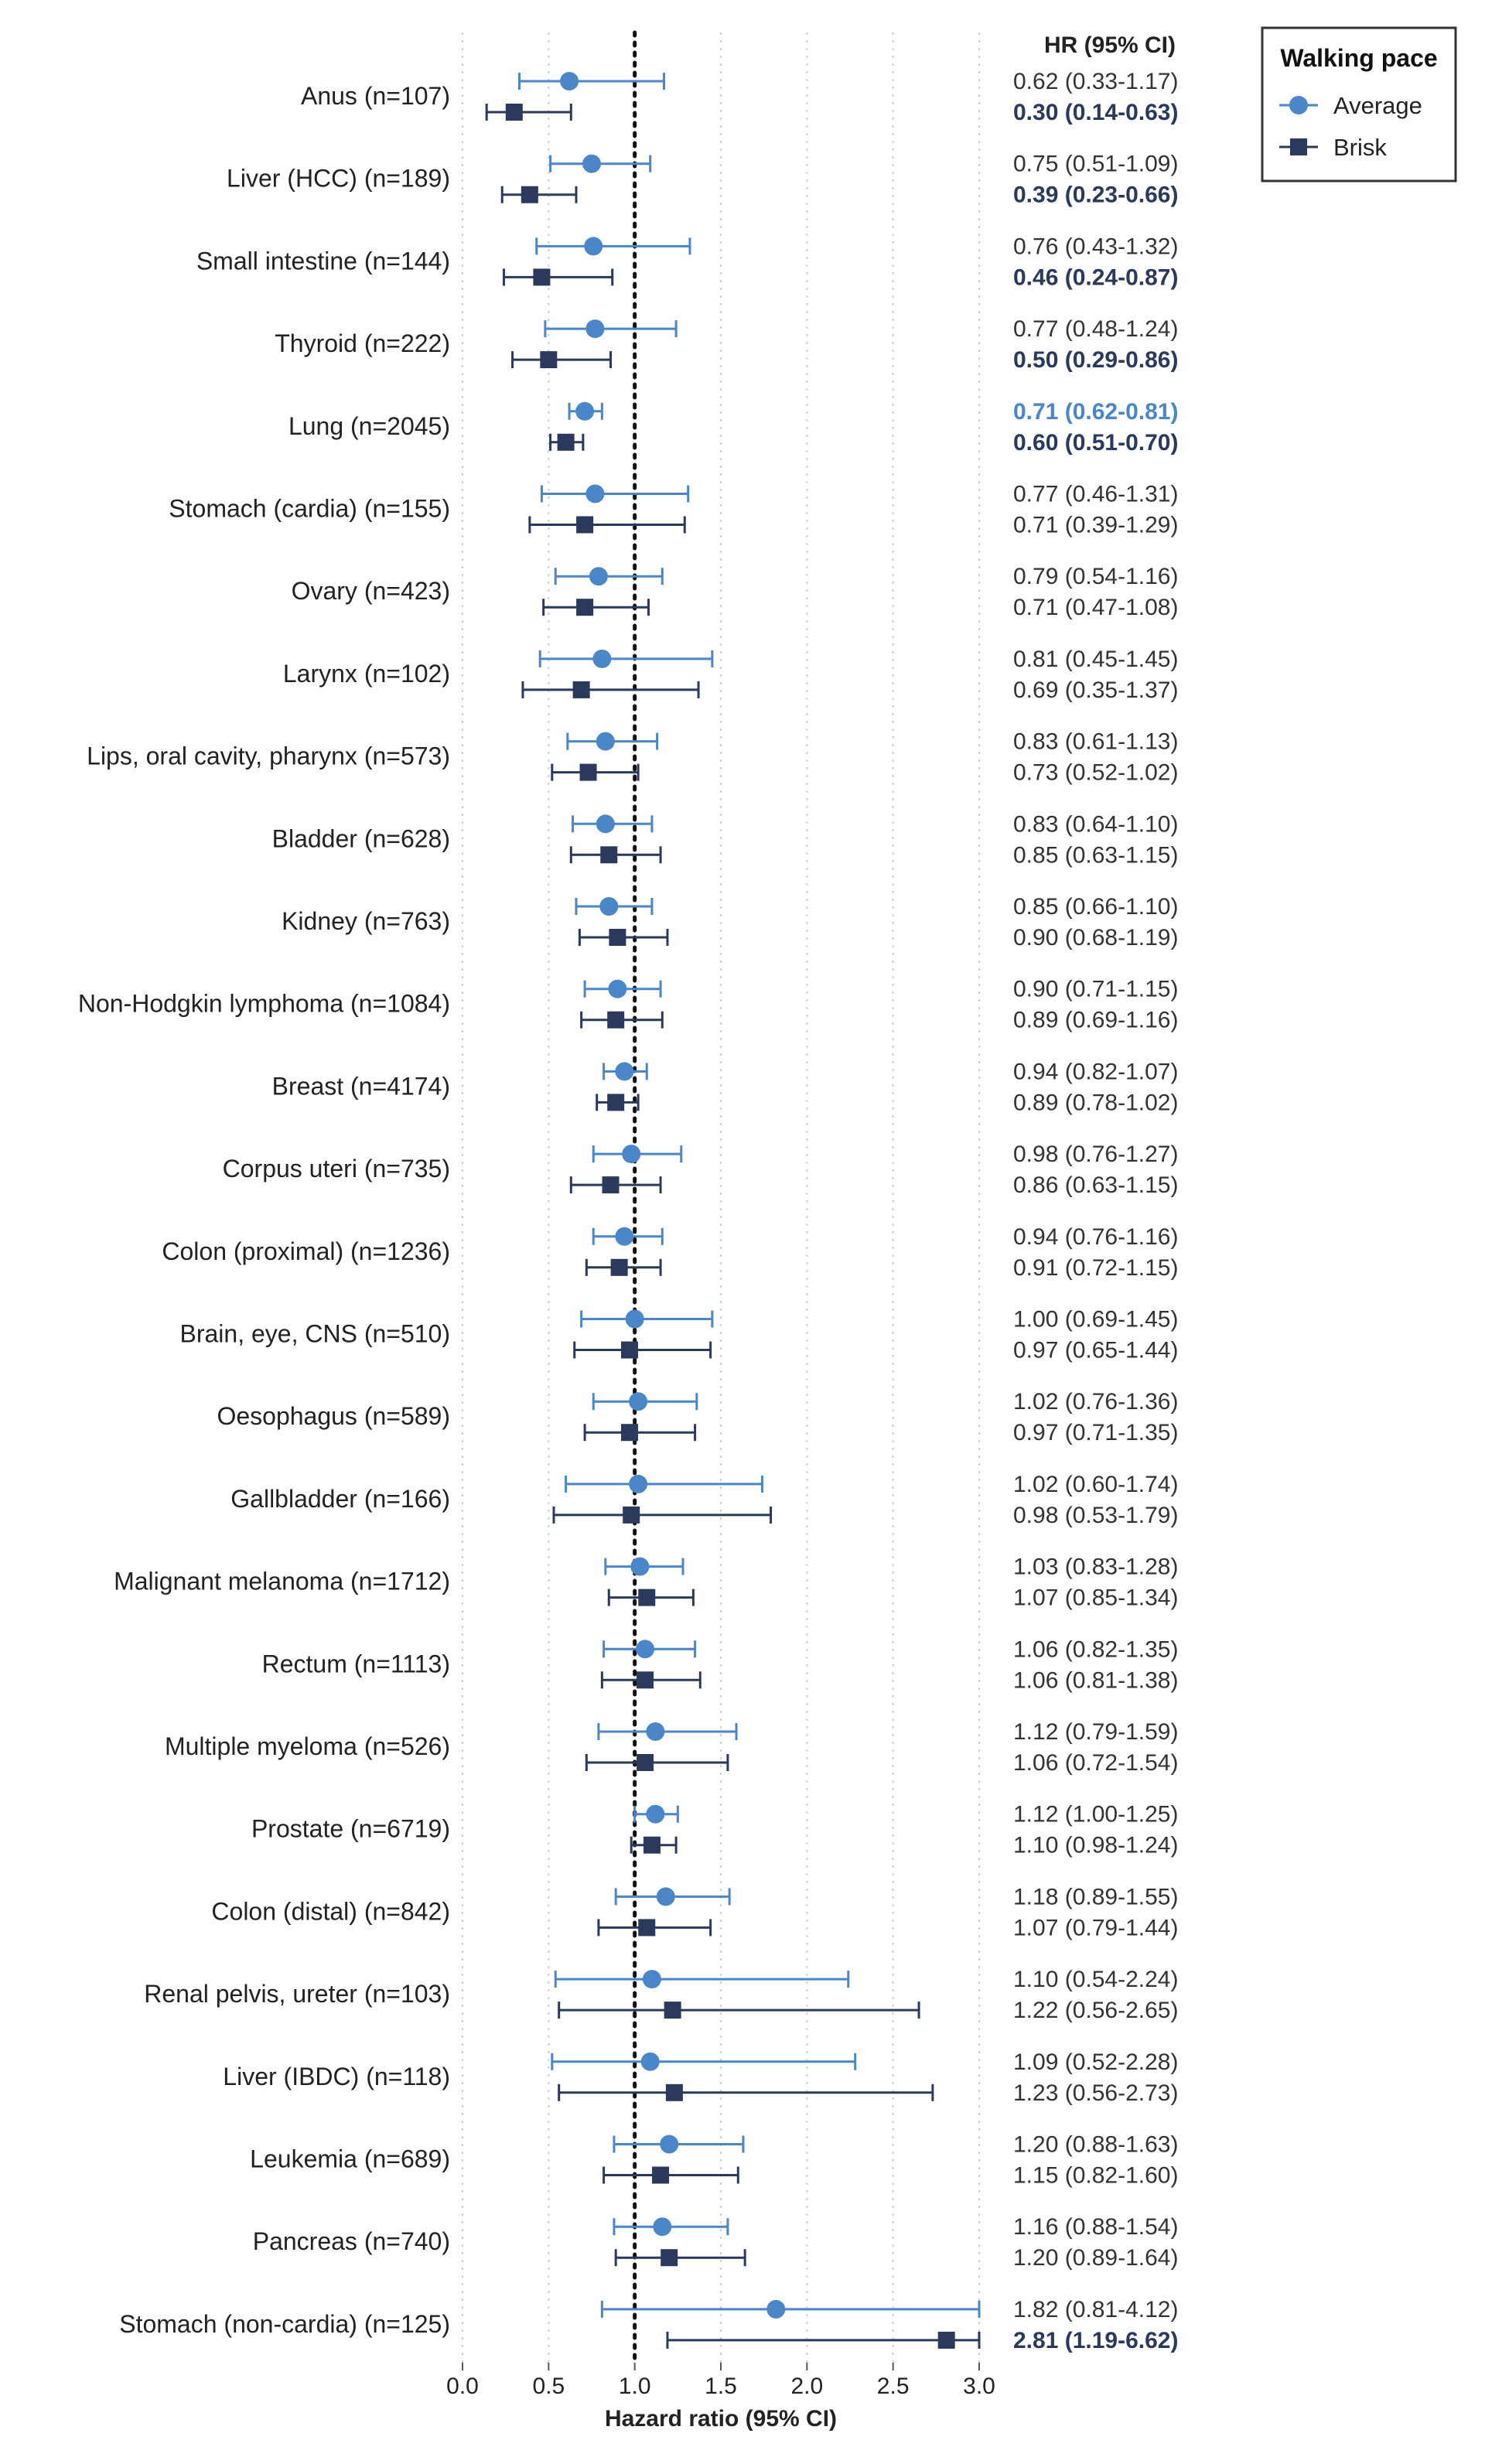 This screenshot has width=1485, height=2464. What do you see at coordinates (1095, 576) in the screenshot?
I see `average-hr-text: 0.79 (0.54-1.16)` at bounding box center [1095, 576].